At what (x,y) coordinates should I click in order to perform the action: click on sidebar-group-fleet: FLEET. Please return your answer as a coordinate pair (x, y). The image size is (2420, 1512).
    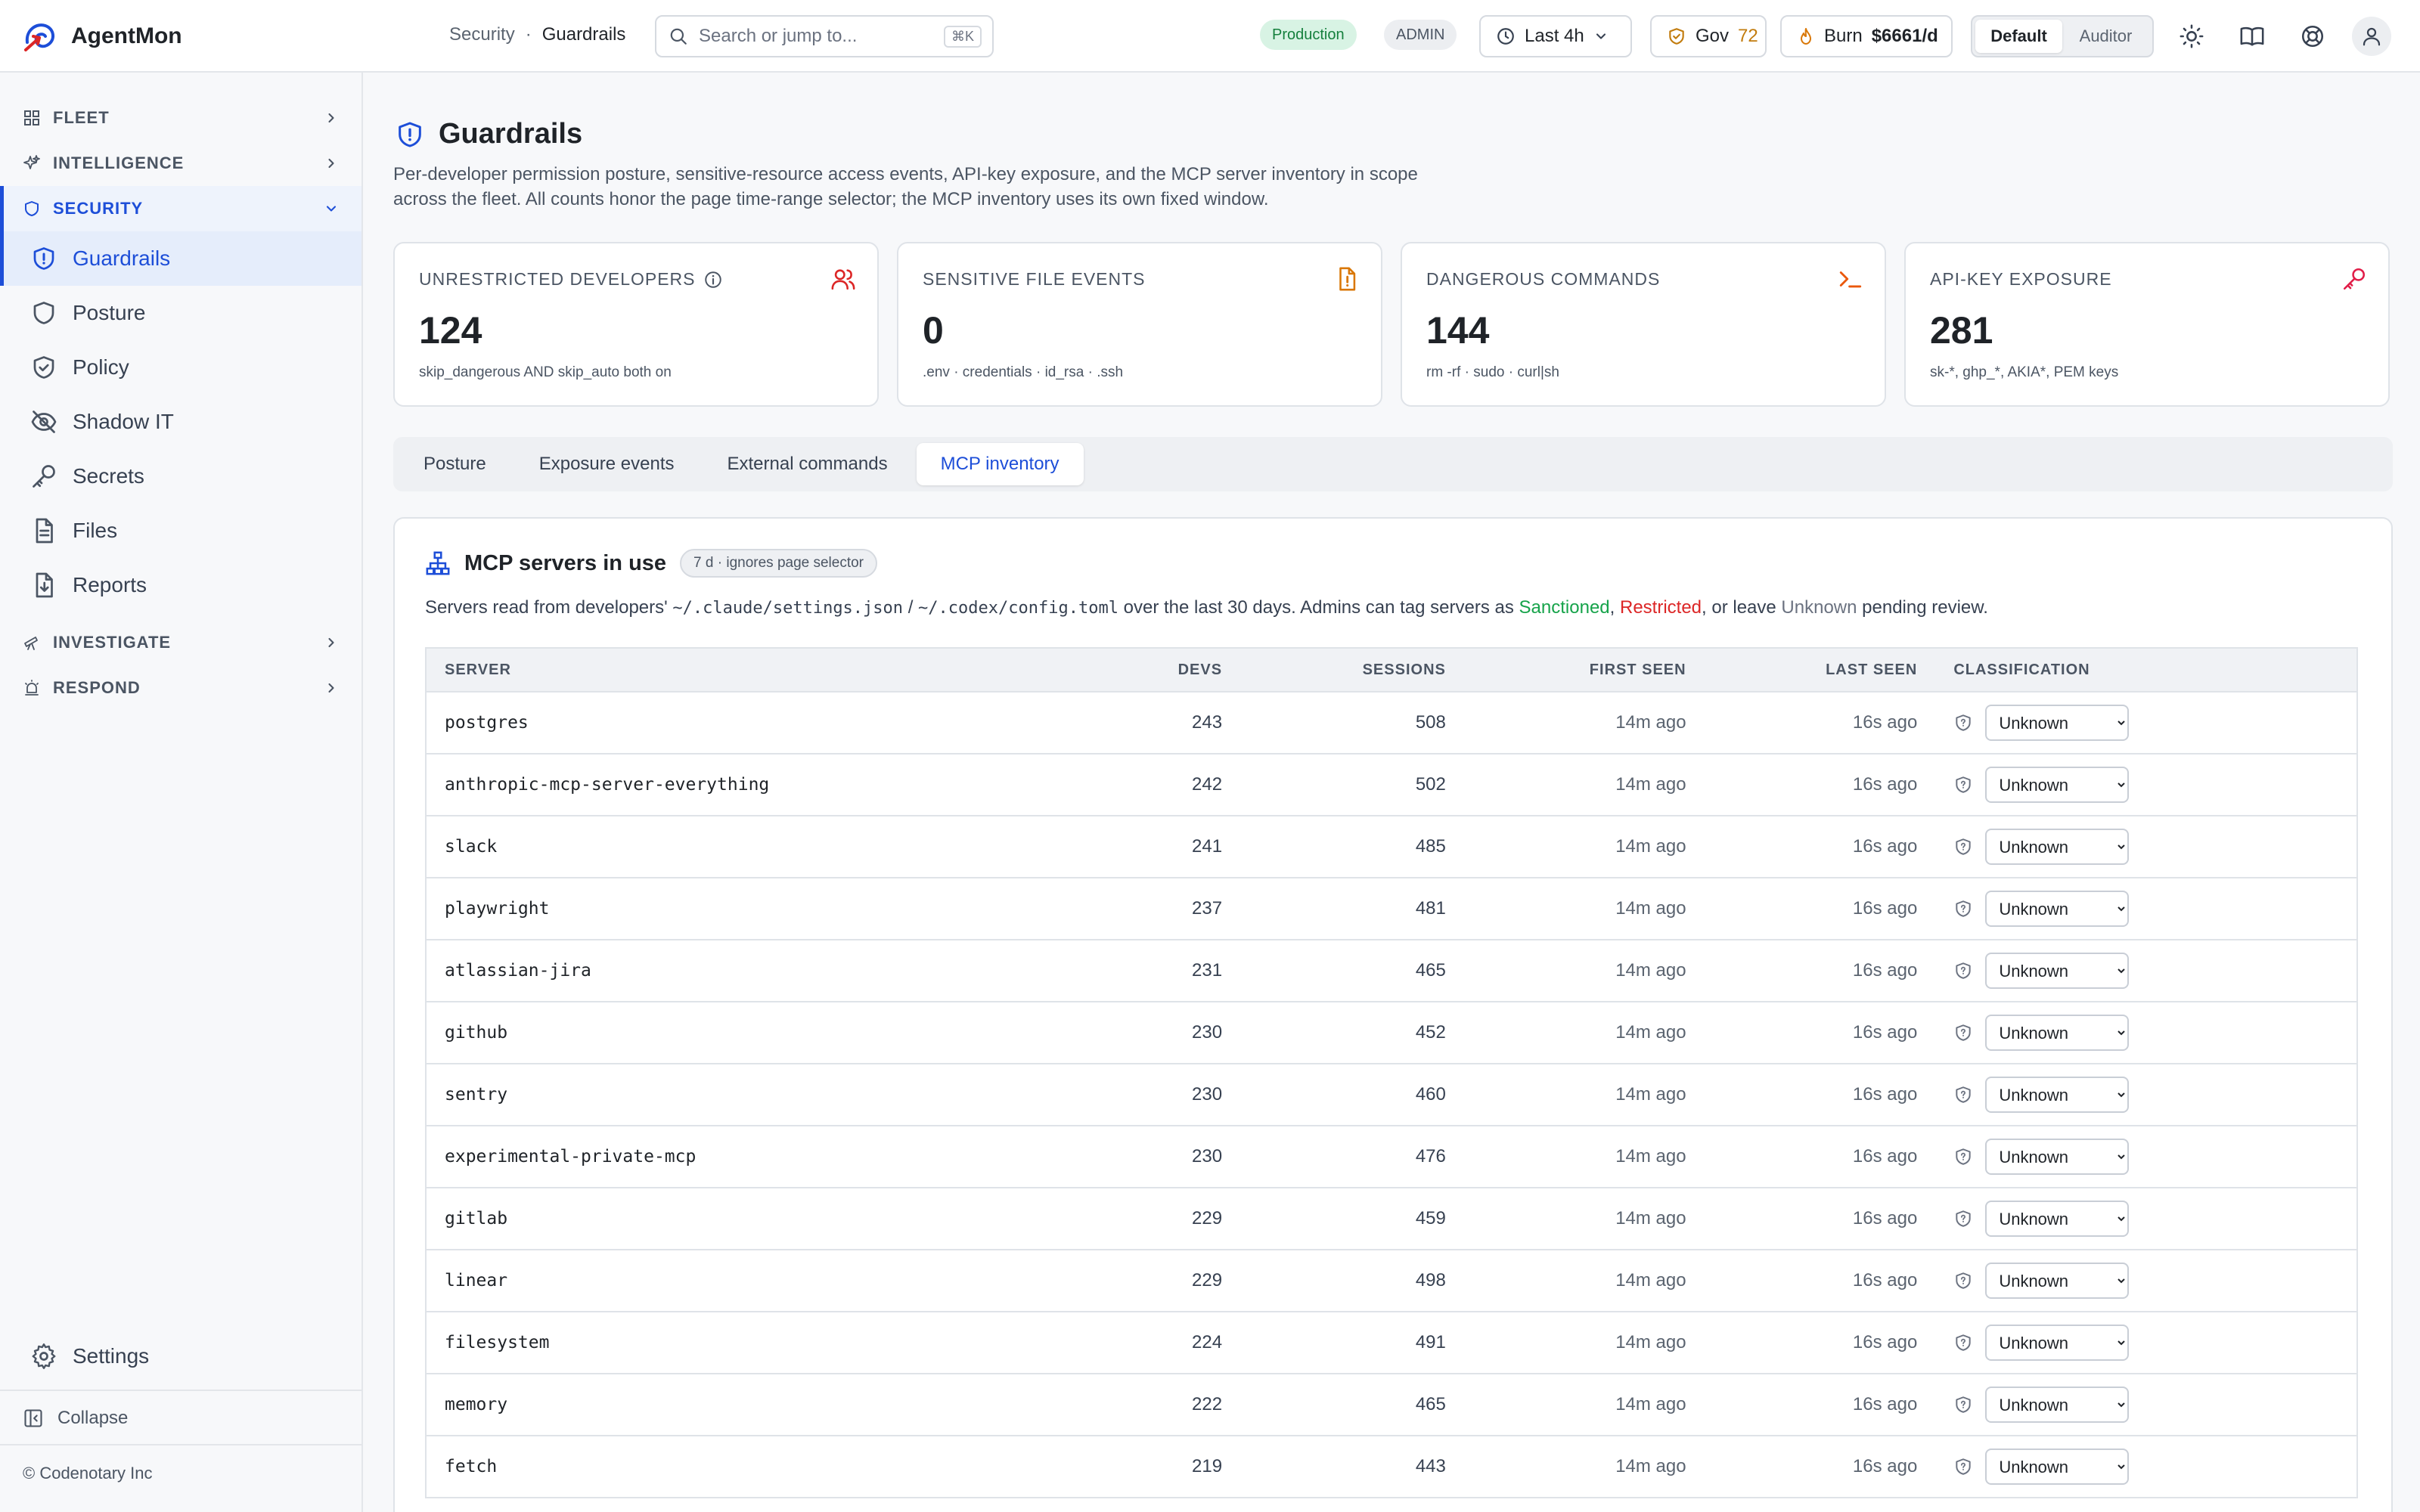
    Looking at the image, I should click on (180, 118).